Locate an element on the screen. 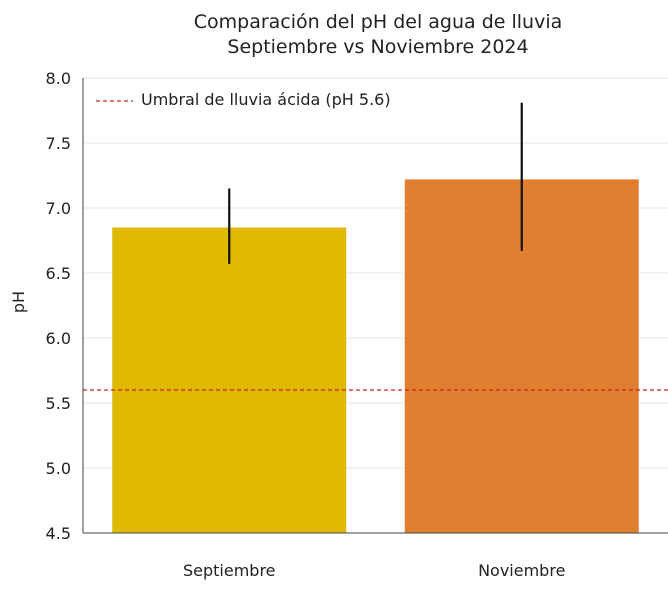 The image size is (668, 590). chart-subtitle: Septiembre vs Noviembre 2024 is located at coordinates (377, 47).